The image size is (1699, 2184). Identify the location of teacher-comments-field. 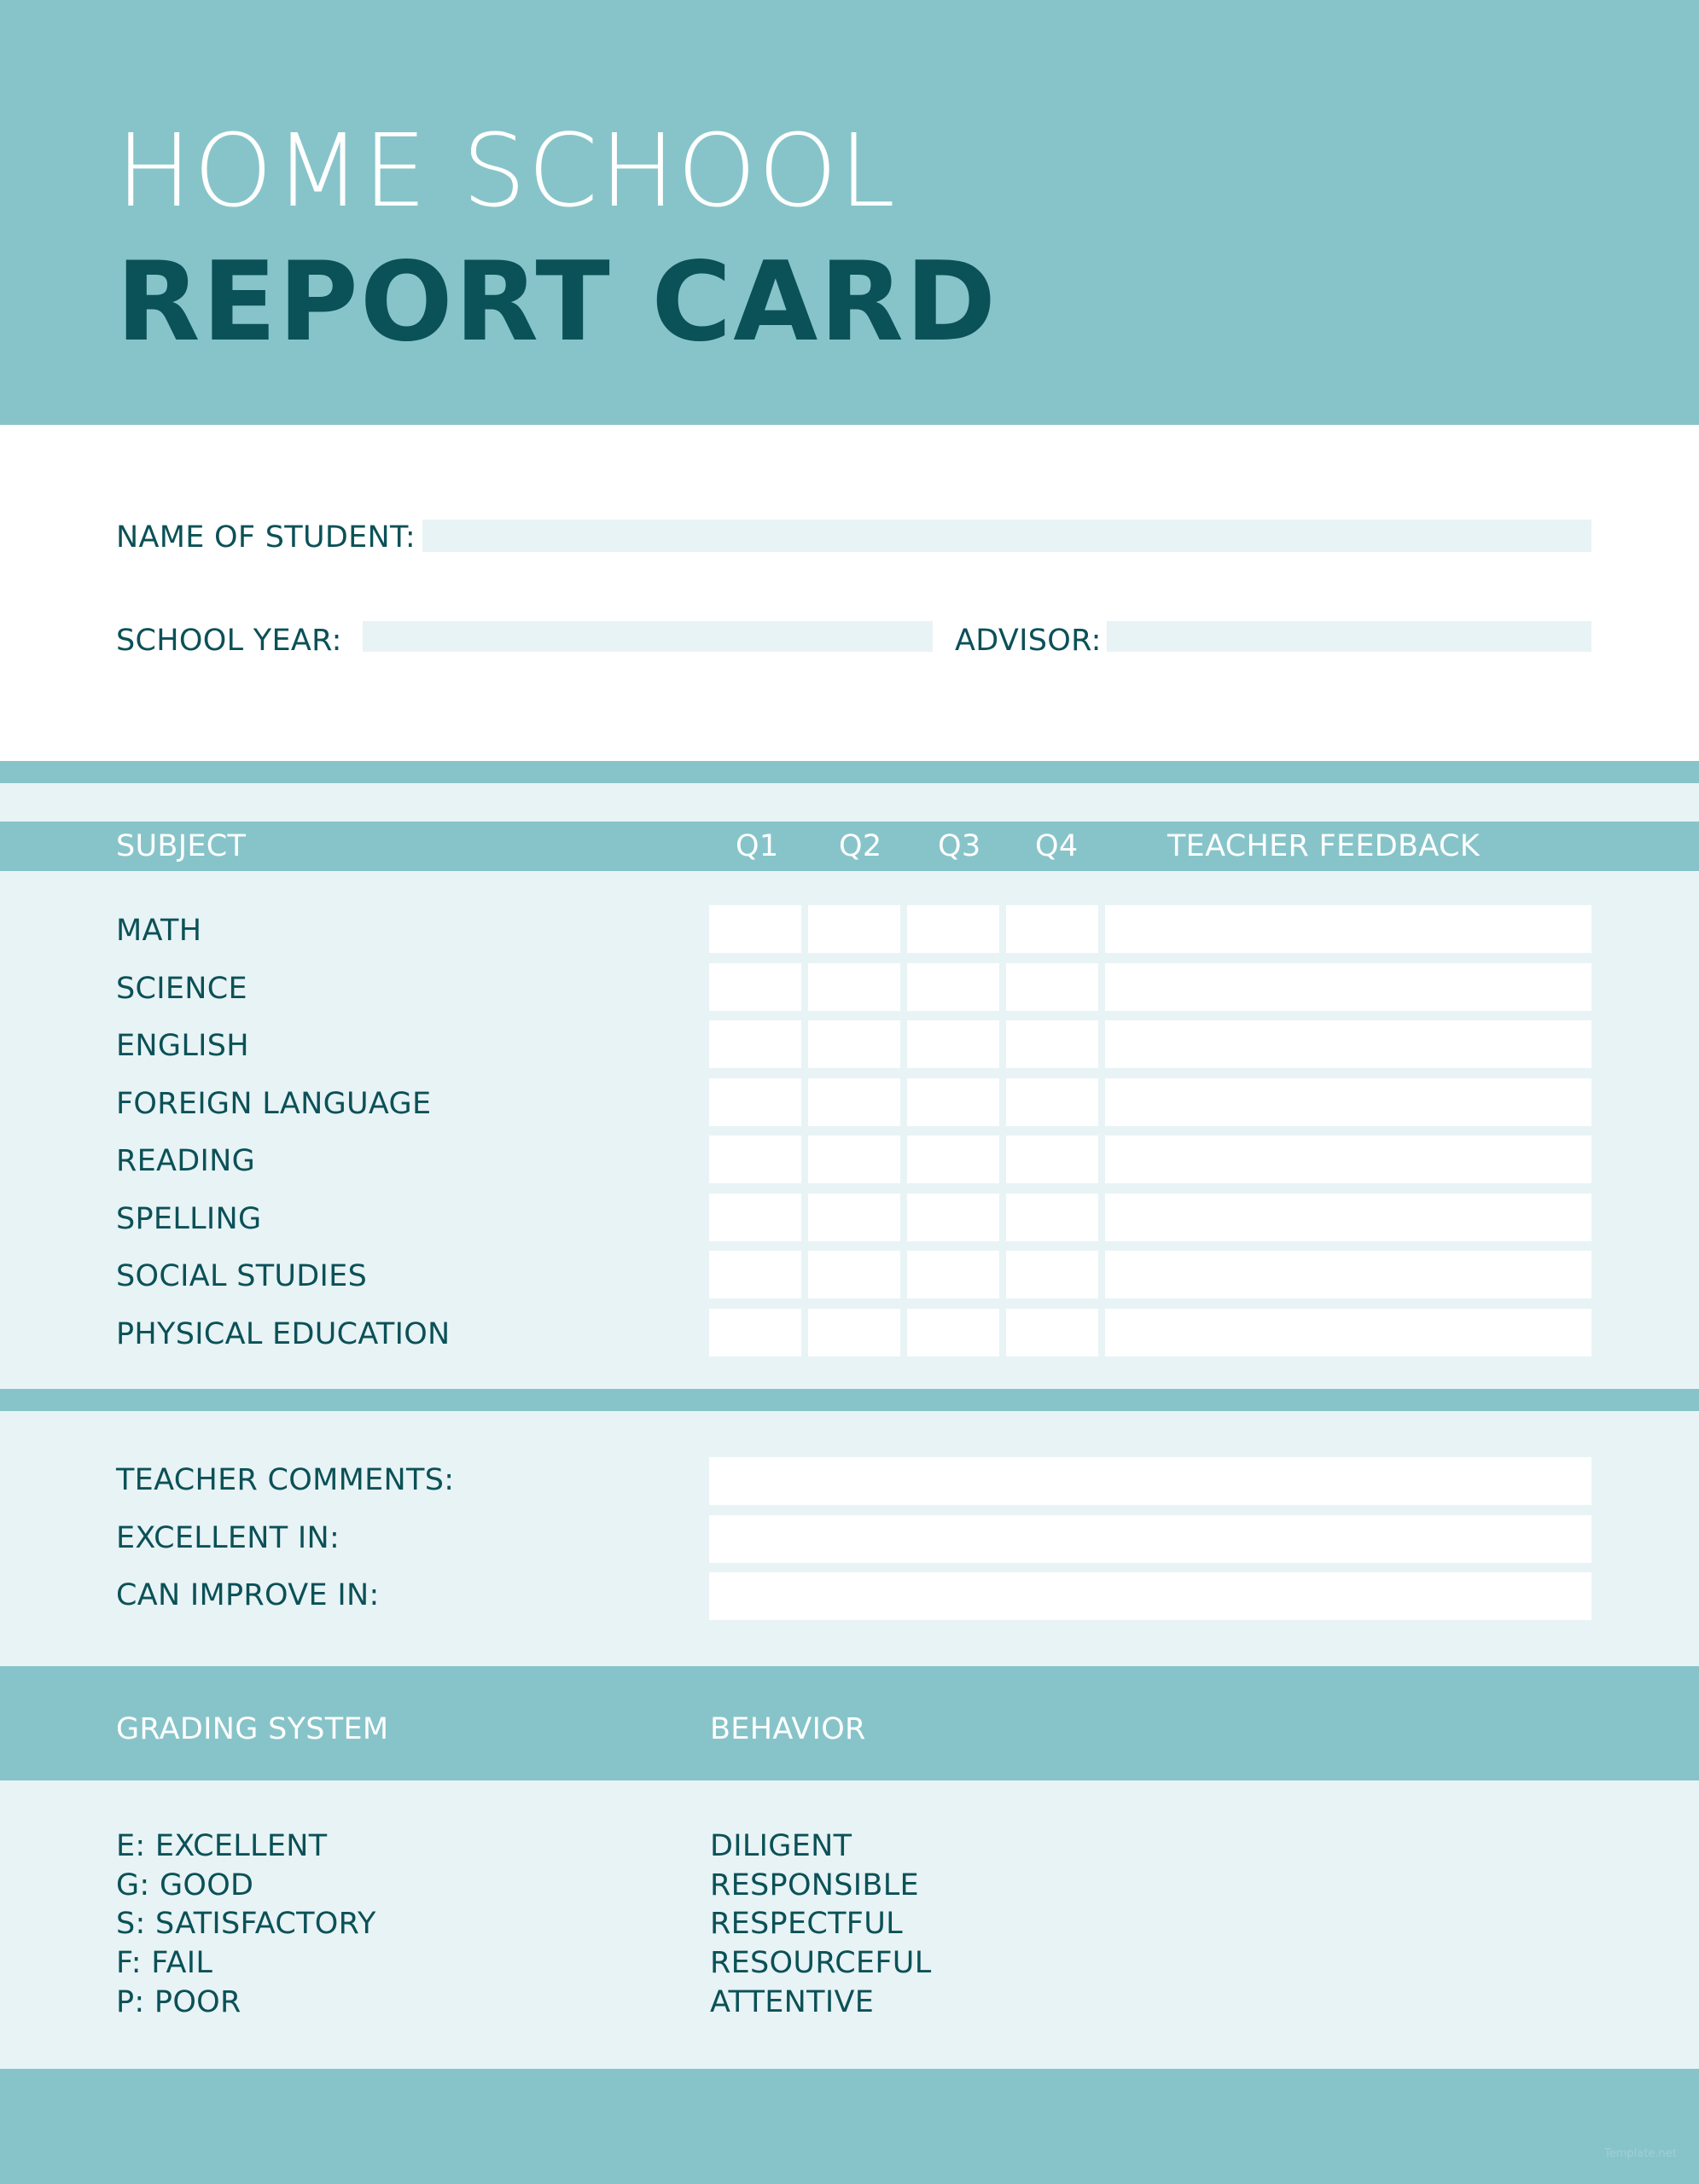
(1150, 1481).